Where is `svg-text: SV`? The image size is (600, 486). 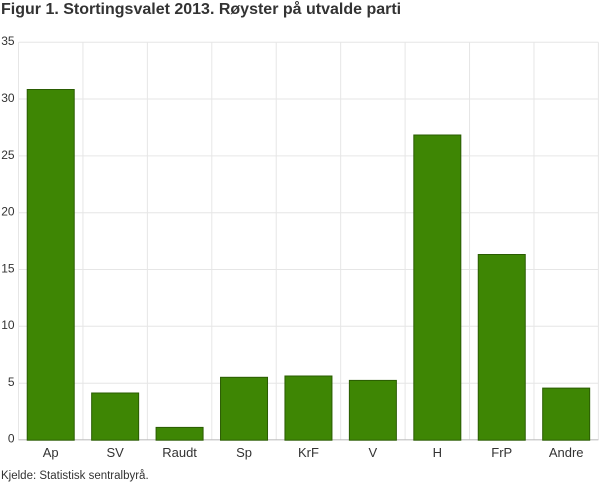
svg-text: SV is located at coordinates (115, 452).